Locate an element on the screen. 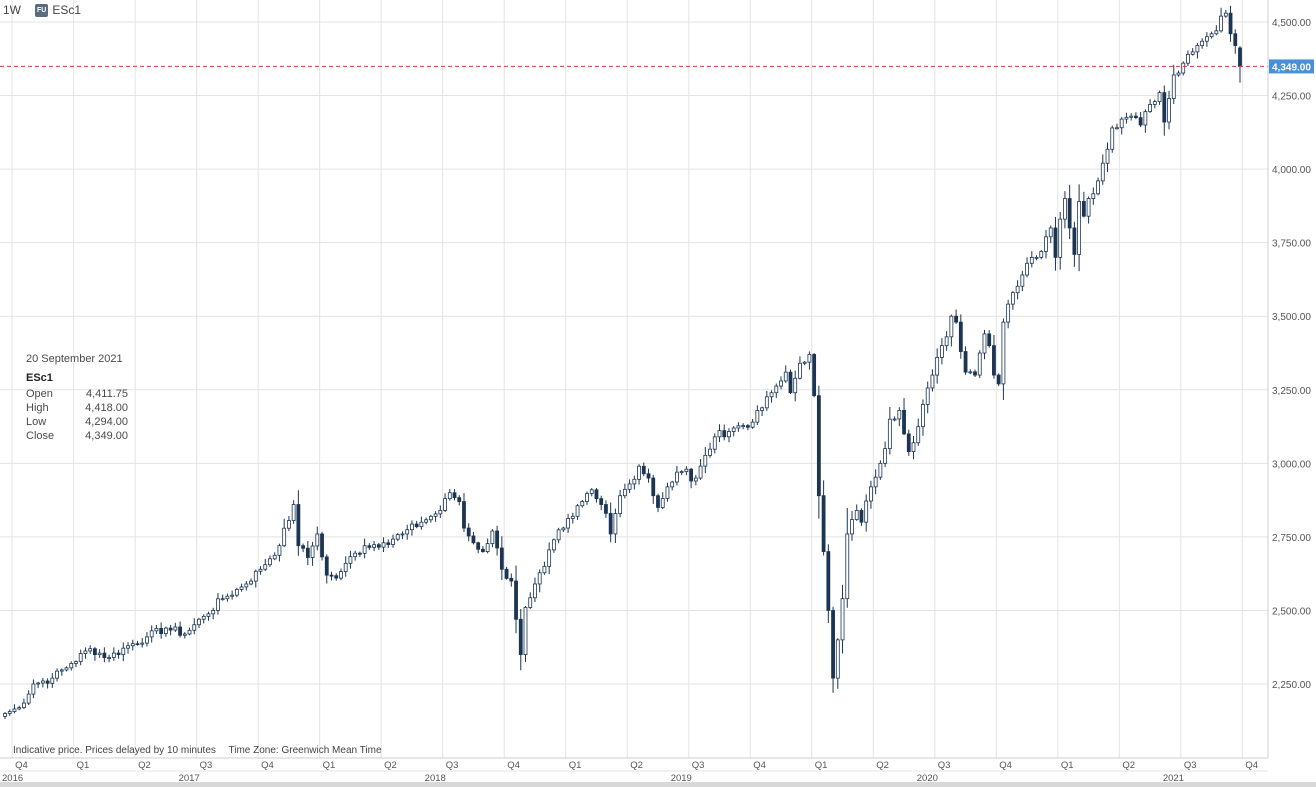 This screenshot has height=787, width=1316. interval-selector: 1W is located at coordinates (12, 10).